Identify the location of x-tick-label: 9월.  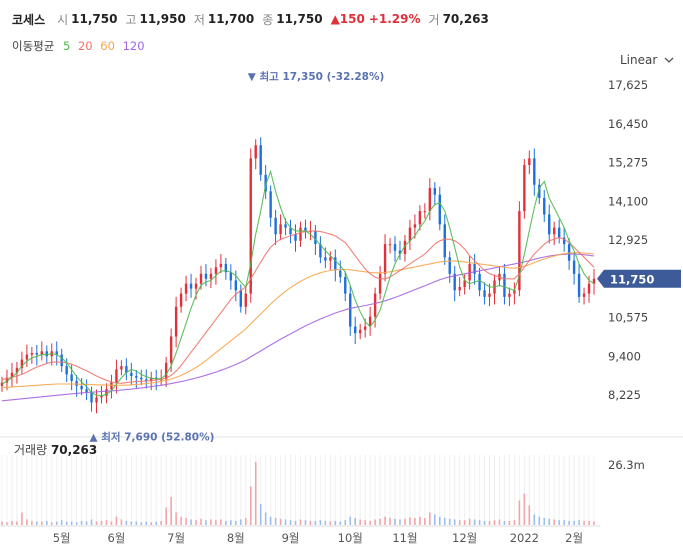
(291, 538).